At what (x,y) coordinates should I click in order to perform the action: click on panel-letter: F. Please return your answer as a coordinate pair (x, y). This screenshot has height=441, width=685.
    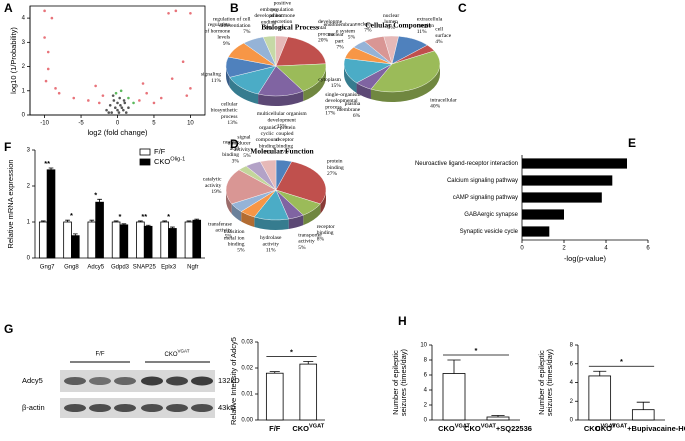
    Looking at the image, I should click on (7, 147).